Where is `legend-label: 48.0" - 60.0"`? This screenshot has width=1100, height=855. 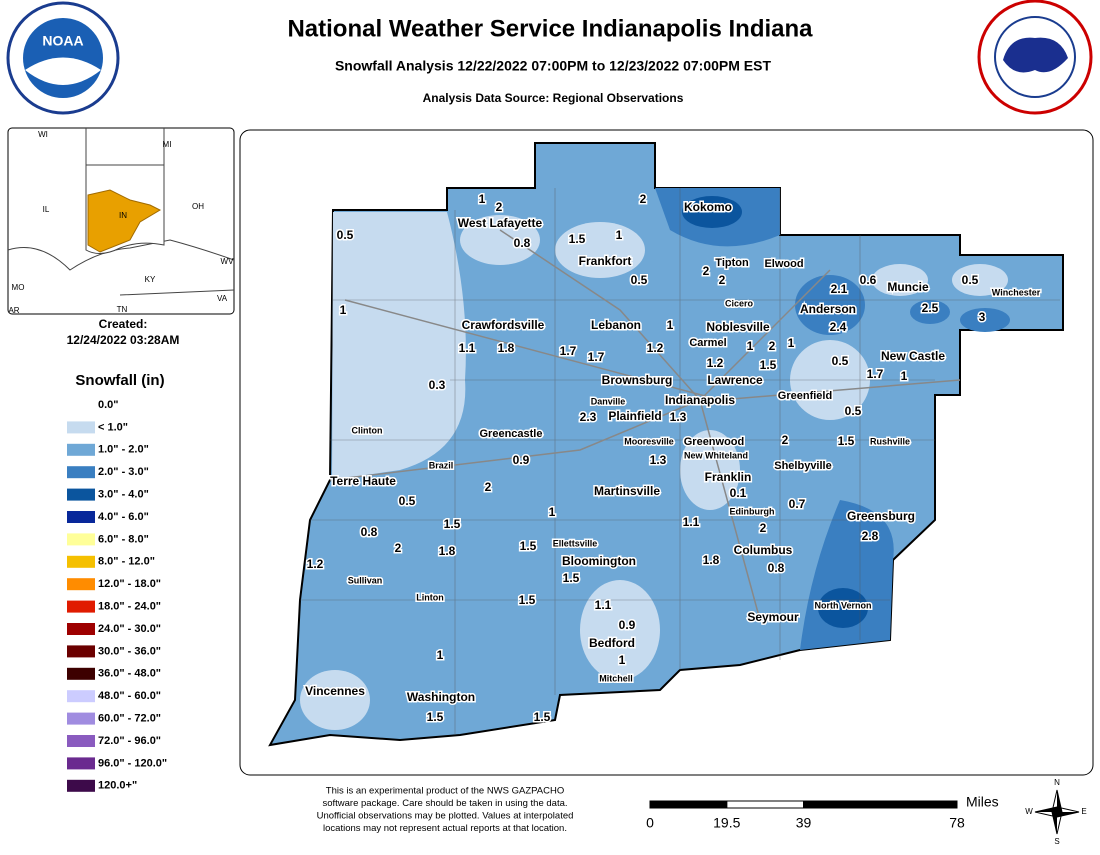
legend-label: 48.0" - 60.0" is located at coordinates (129, 696).